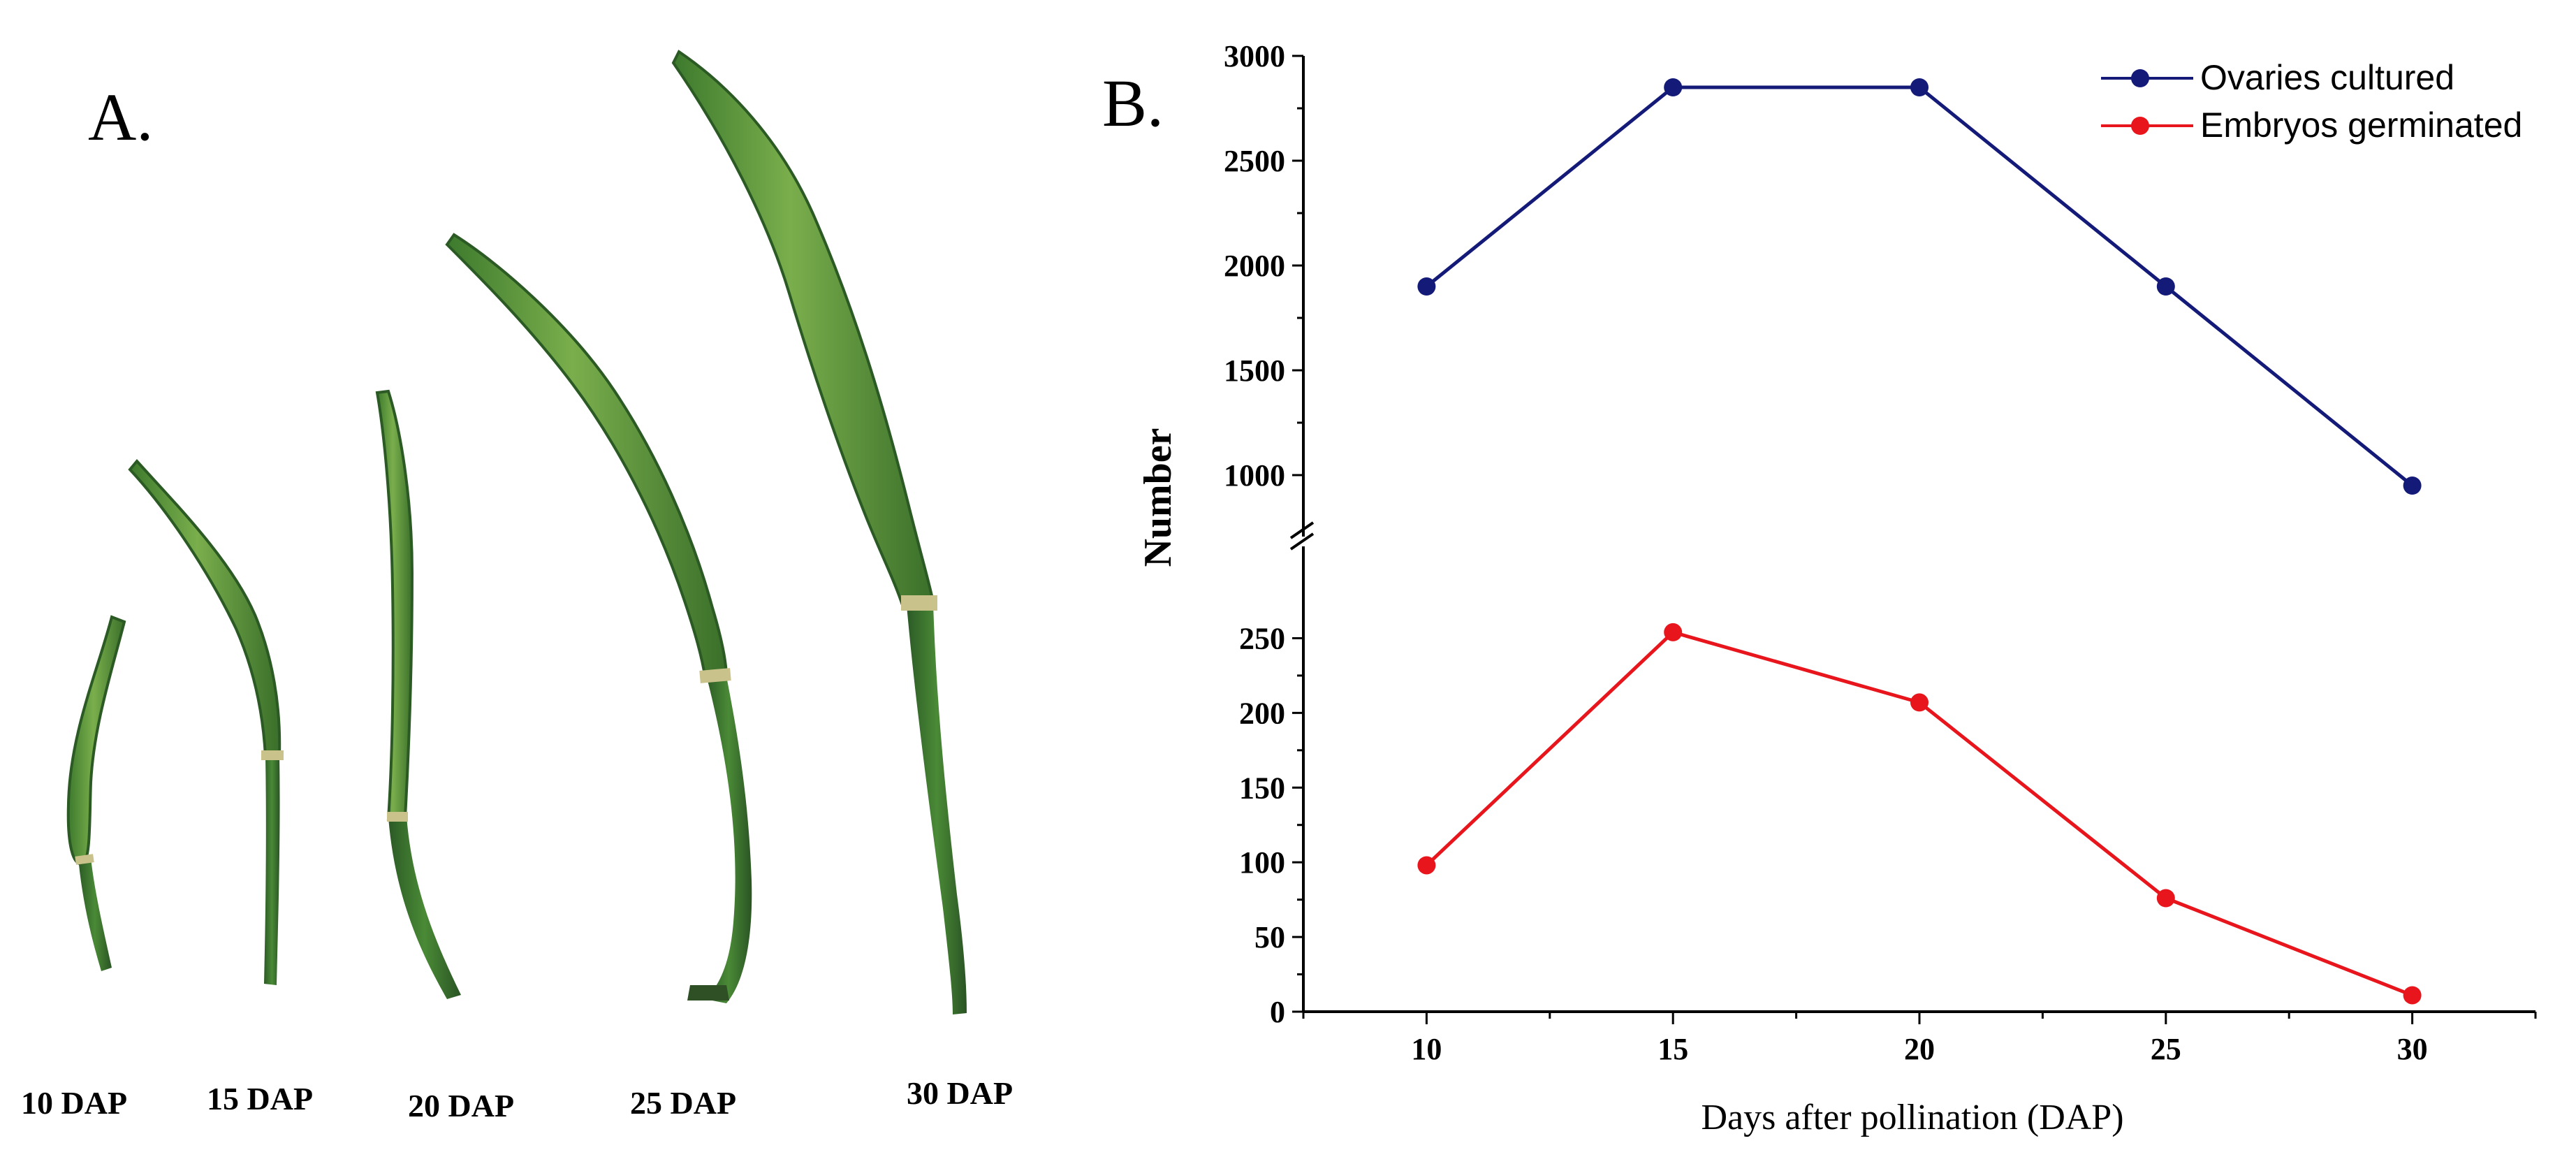  Describe the element at coordinates (260, 1098) in the screenshot. I see `pod-label-15dap: 15 DAP` at that location.